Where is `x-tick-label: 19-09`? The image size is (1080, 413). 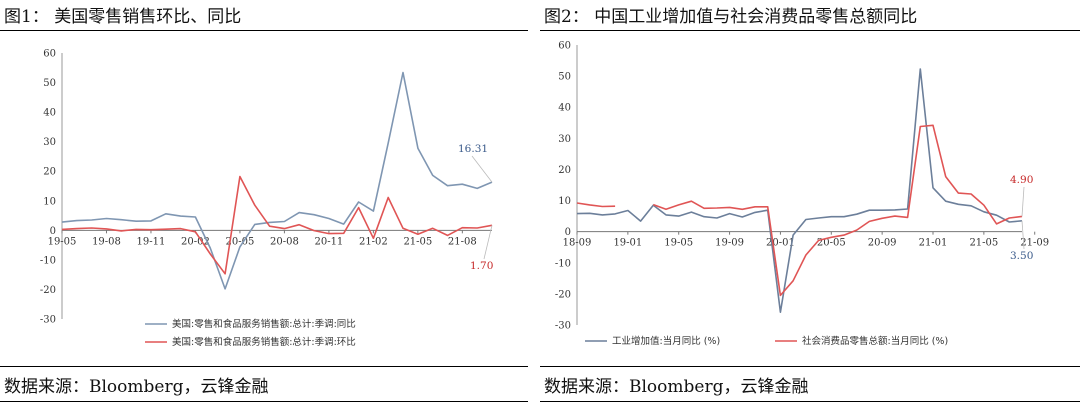 x-tick-label: 19-09 is located at coordinates (729, 243).